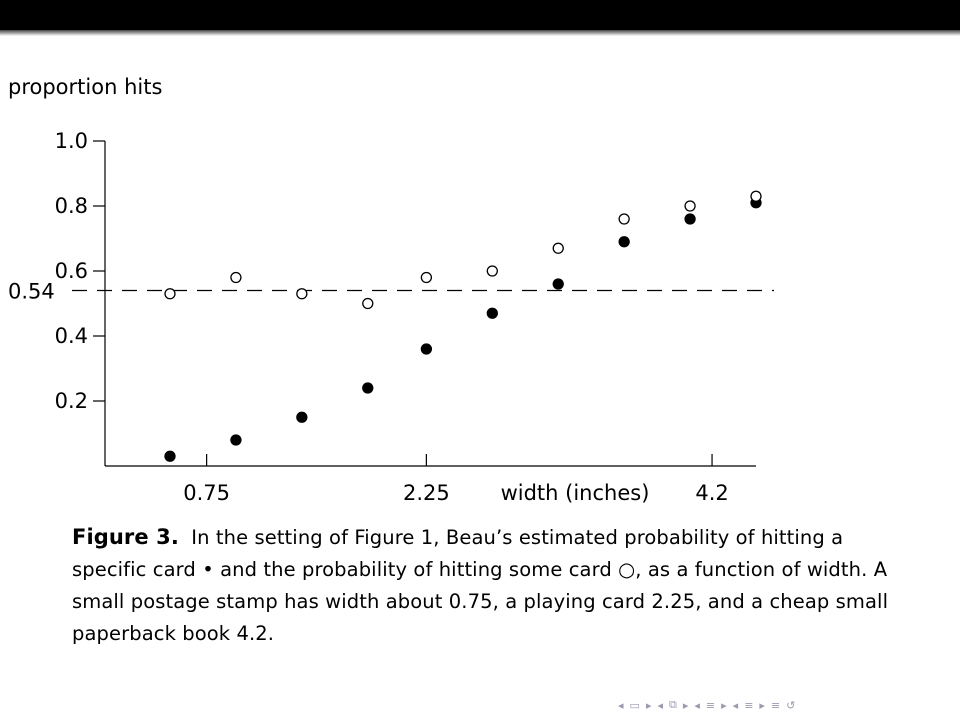  I want to click on section-icon: ≡, so click(710, 705).